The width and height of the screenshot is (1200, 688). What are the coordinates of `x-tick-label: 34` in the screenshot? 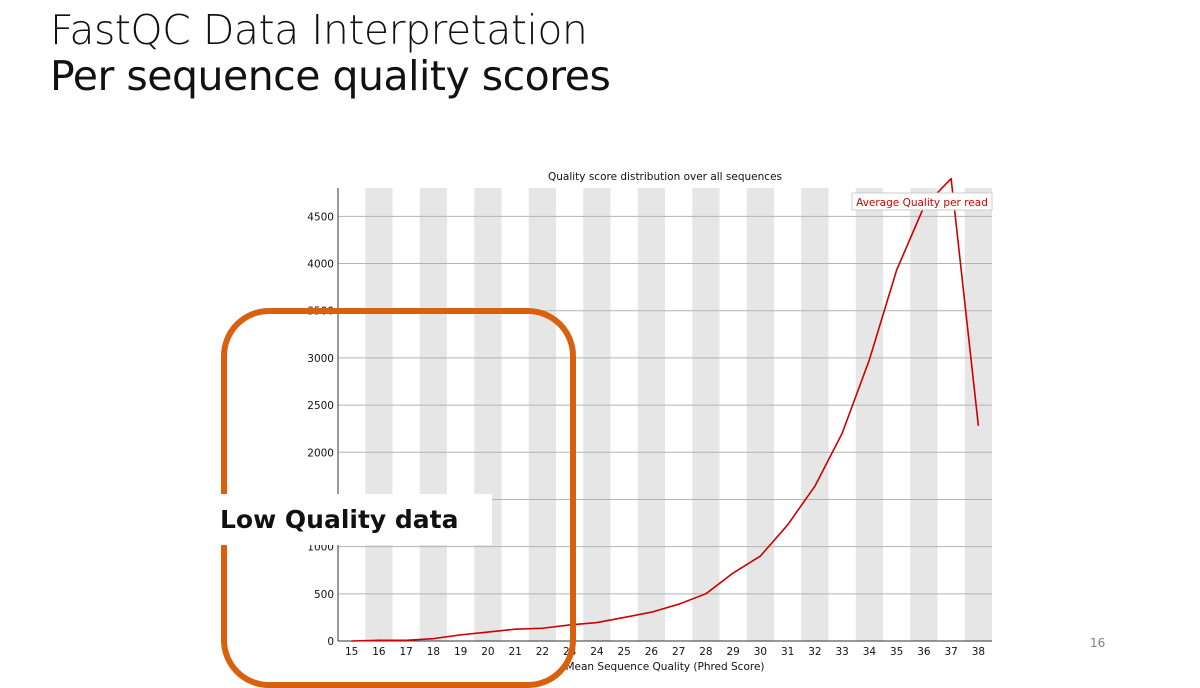 It's located at (870, 652).